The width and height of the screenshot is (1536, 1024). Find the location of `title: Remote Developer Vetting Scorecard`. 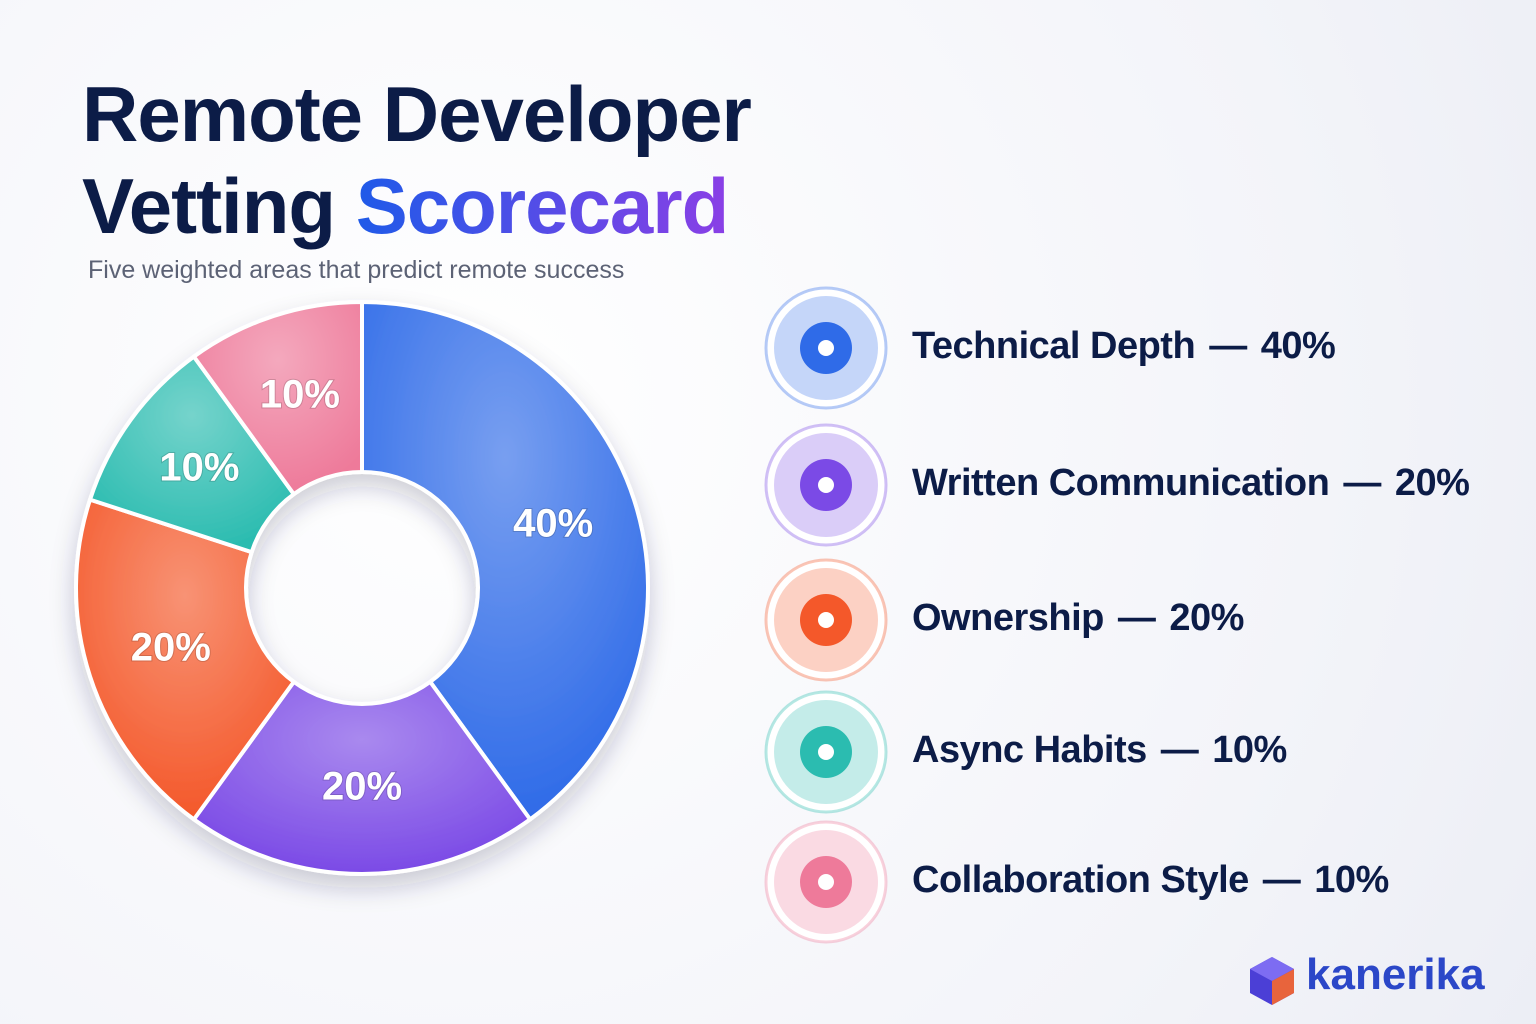

title: Remote Developer Vetting Scorecard is located at coordinates (482, 160).